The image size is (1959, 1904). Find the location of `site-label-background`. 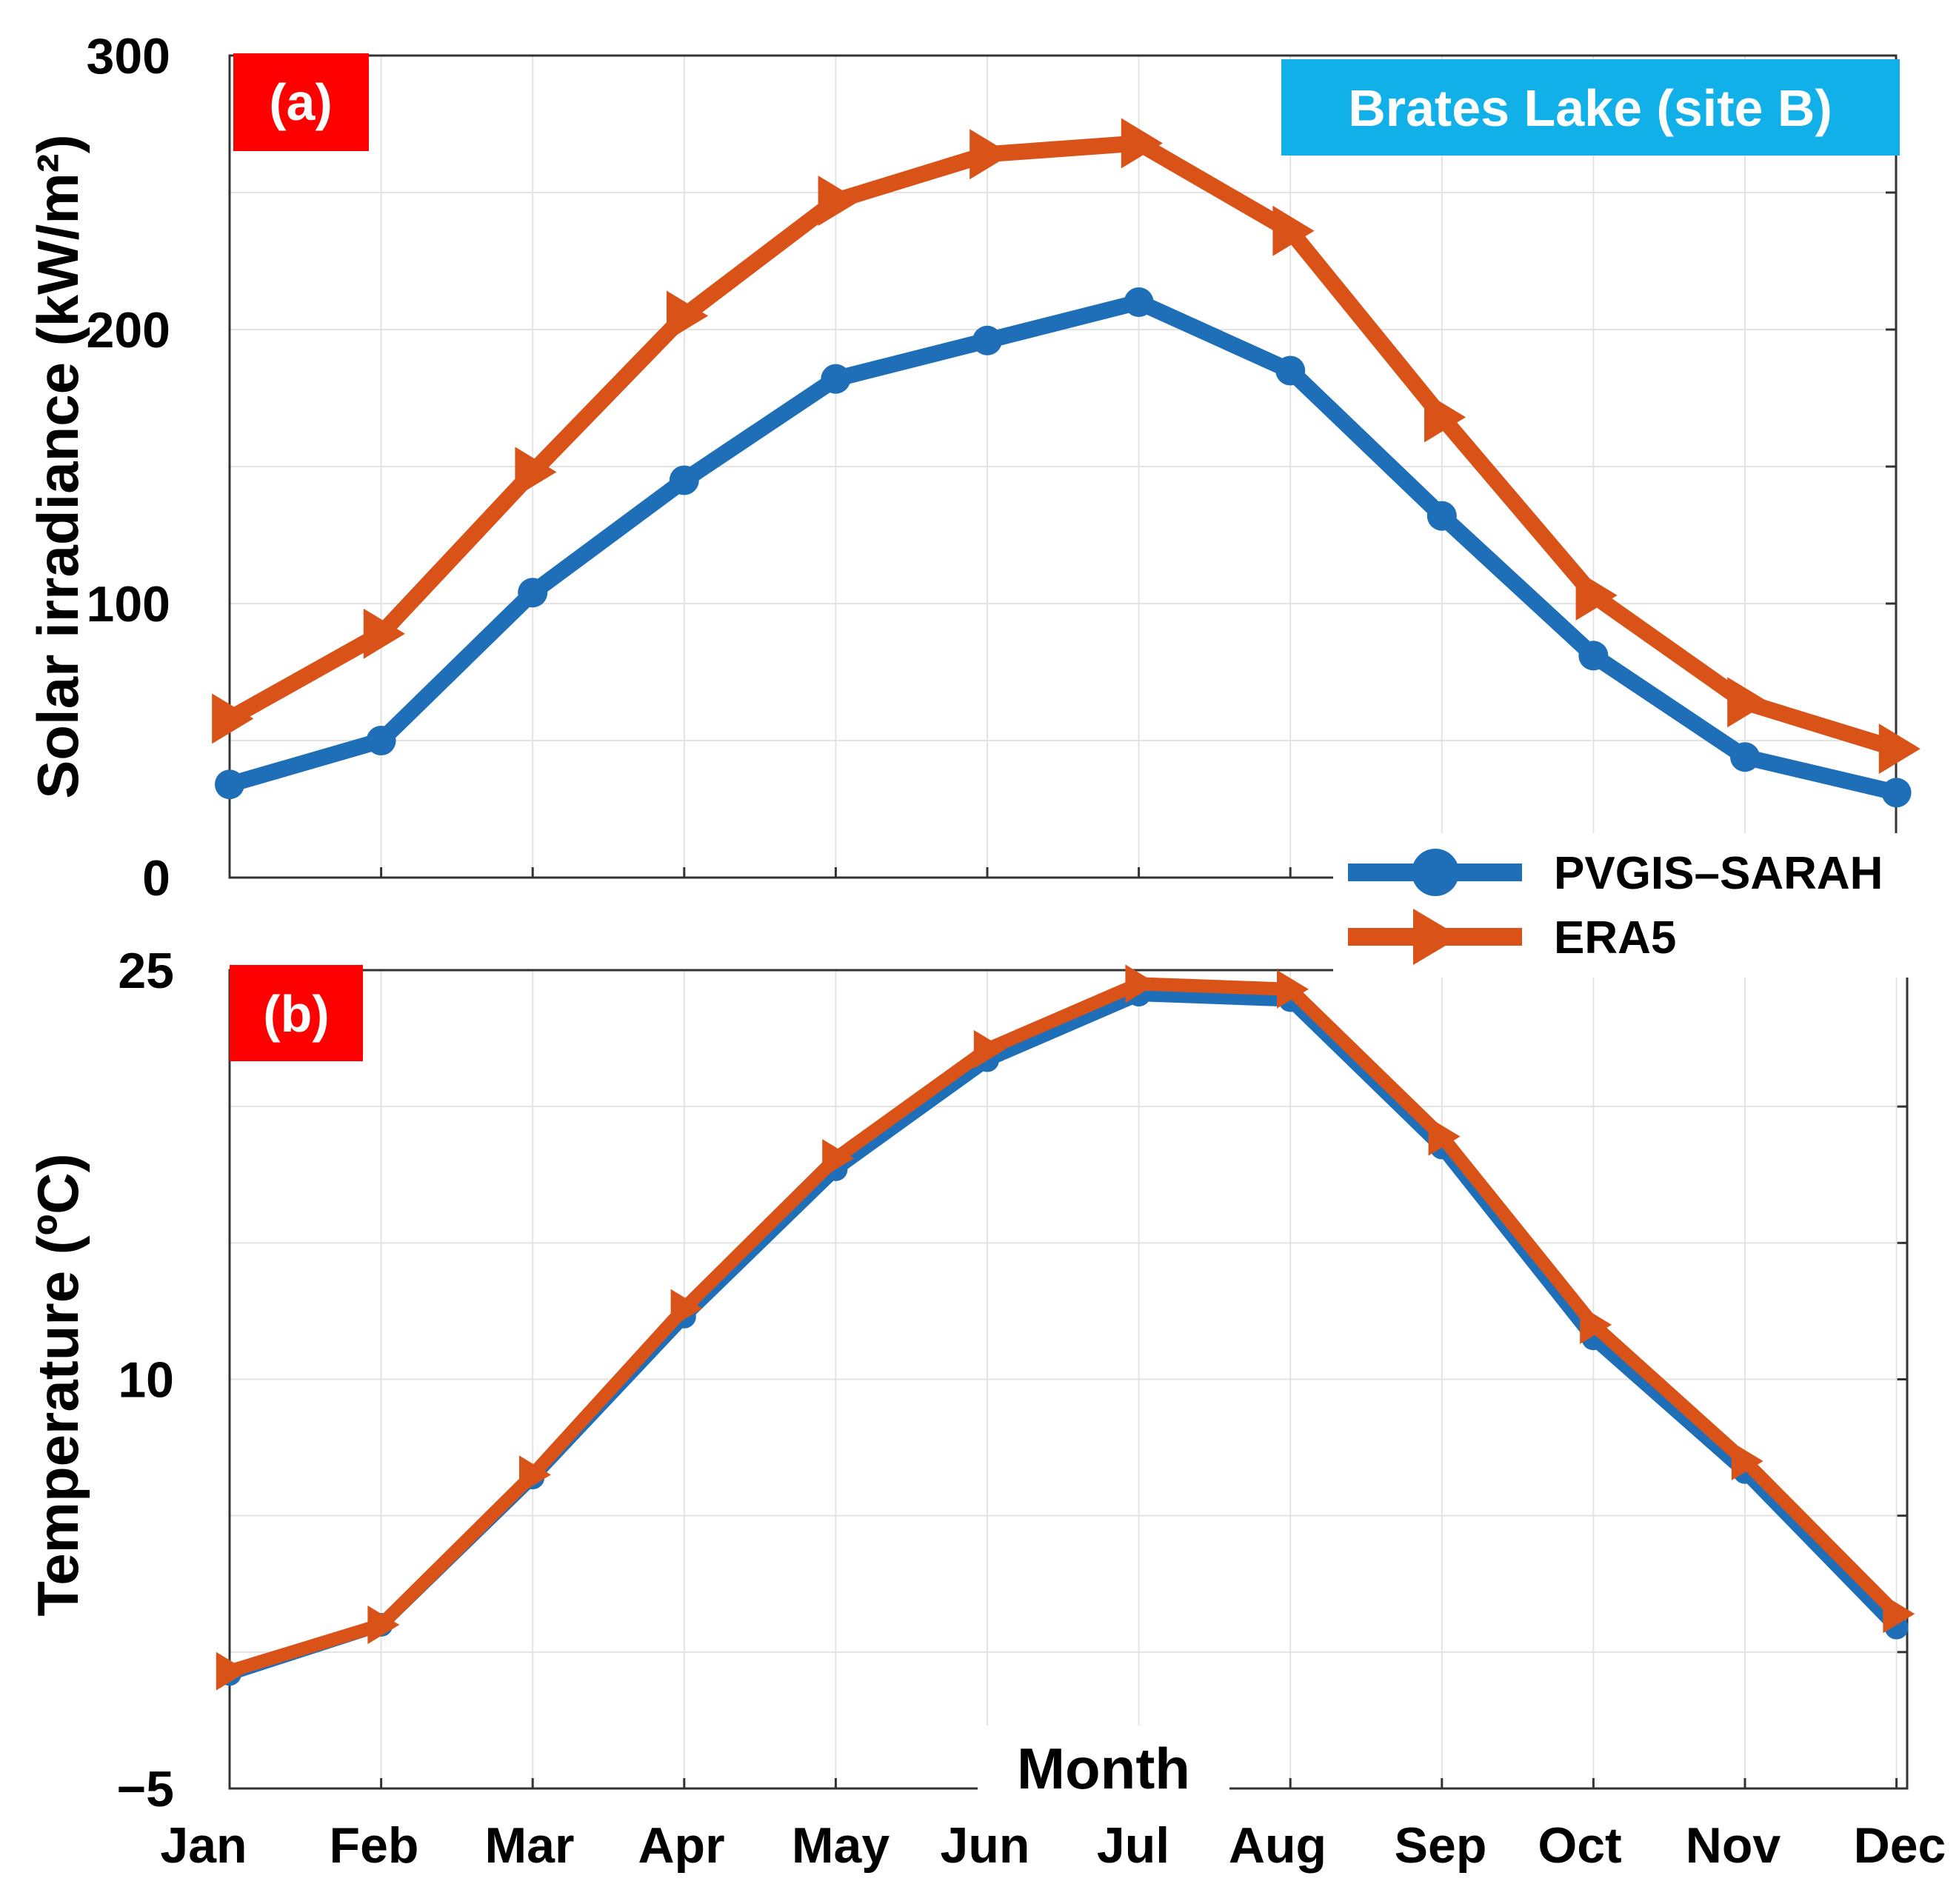

site-label-background is located at coordinates (1590, 108).